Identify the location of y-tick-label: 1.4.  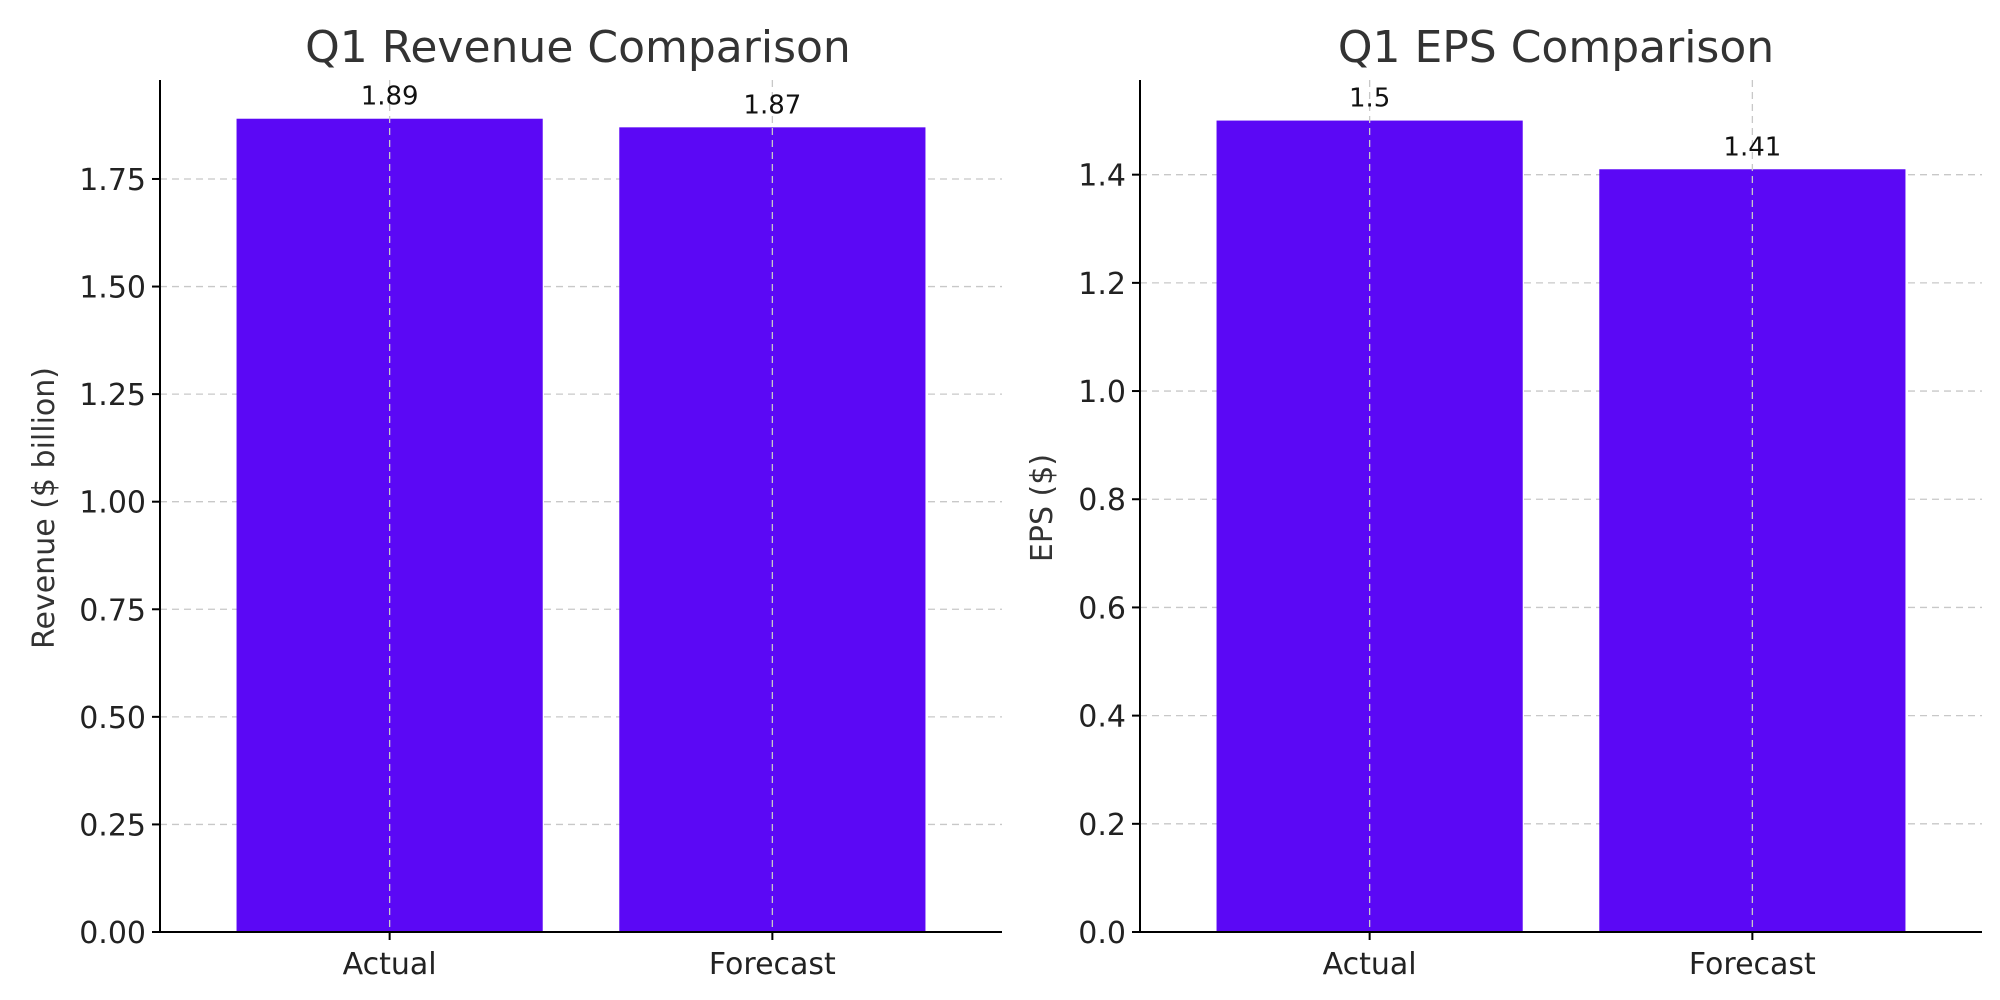
(1102, 176).